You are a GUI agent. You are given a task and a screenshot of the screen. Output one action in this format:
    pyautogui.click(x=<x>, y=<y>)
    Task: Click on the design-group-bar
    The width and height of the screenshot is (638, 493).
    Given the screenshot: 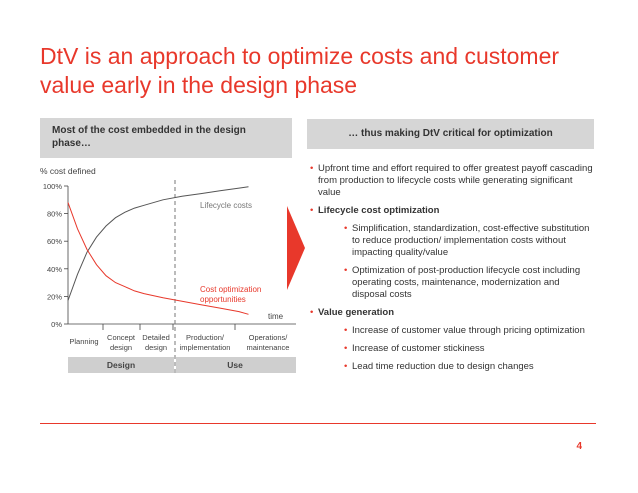 What is the action you would take?
    pyautogui.click(x=121, y=365)
    